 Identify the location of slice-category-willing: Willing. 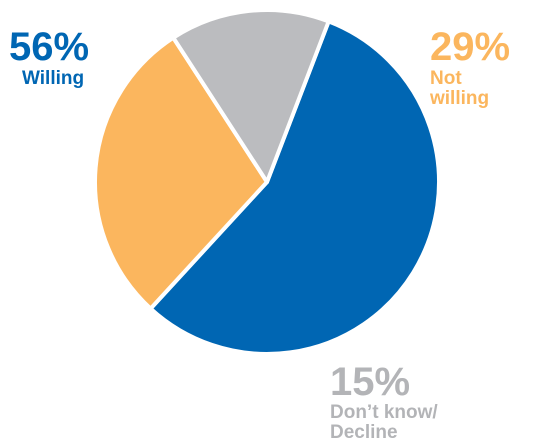
(53, 78).